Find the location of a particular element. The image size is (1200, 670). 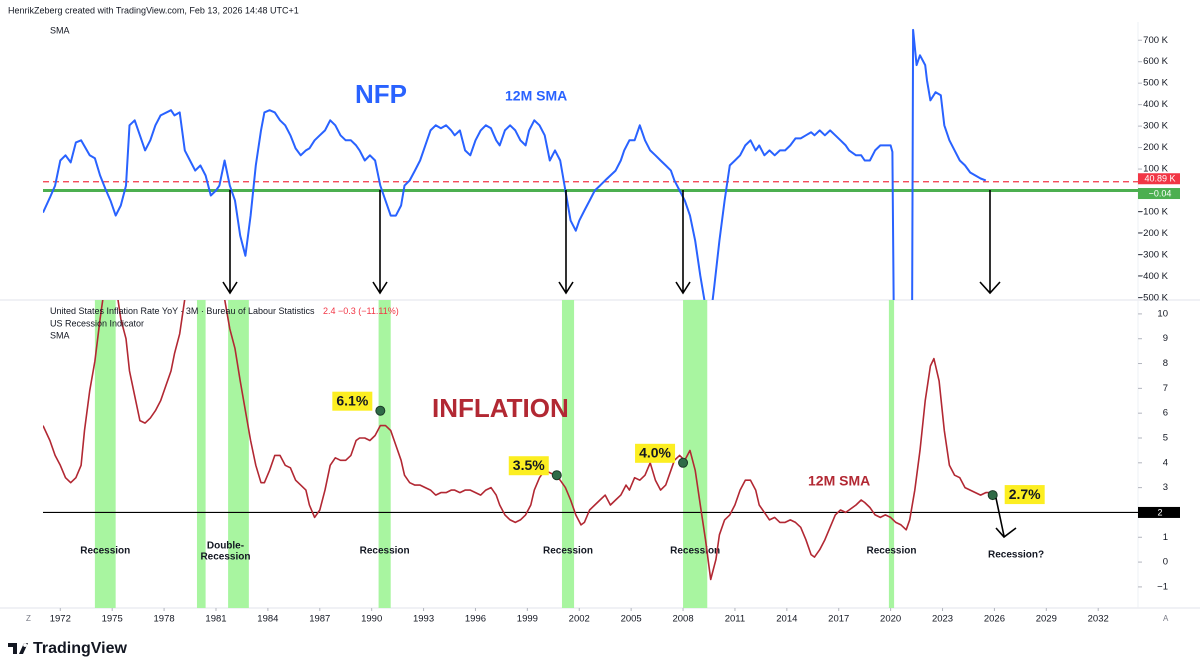

logo-text: TradingView is located at coordinates (80, 648).